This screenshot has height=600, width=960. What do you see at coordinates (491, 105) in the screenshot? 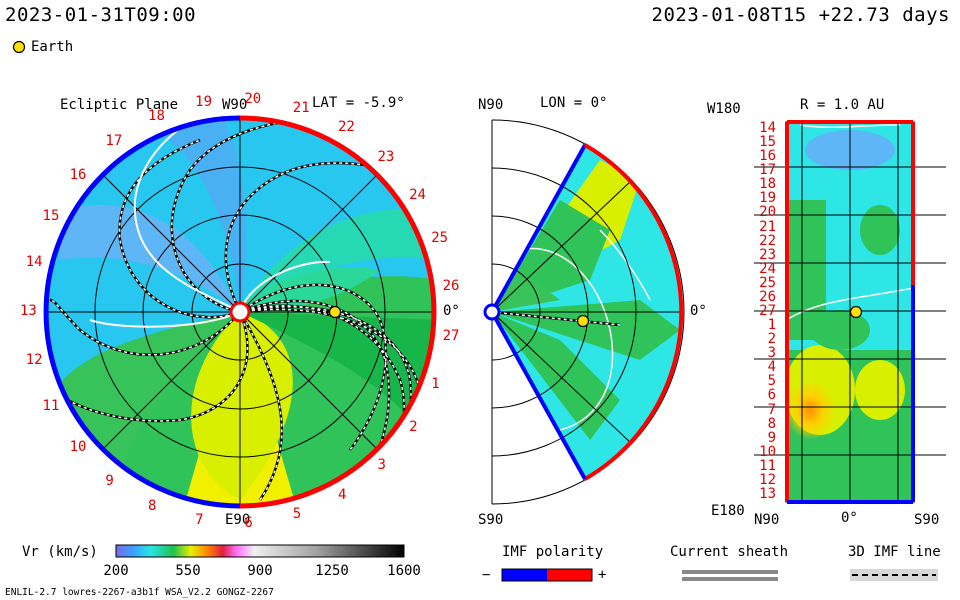
I see `meridional-top-label: N90` at bounding box center [491, 105].